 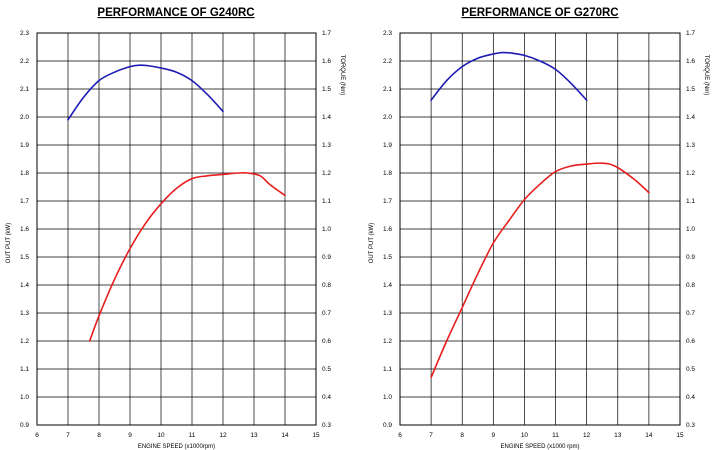 What do you see at coordinates (539, 13) in the screenshot?
I see `chart-title: PERFORMANCE OF G270RC` at bounding box center [539, 13].